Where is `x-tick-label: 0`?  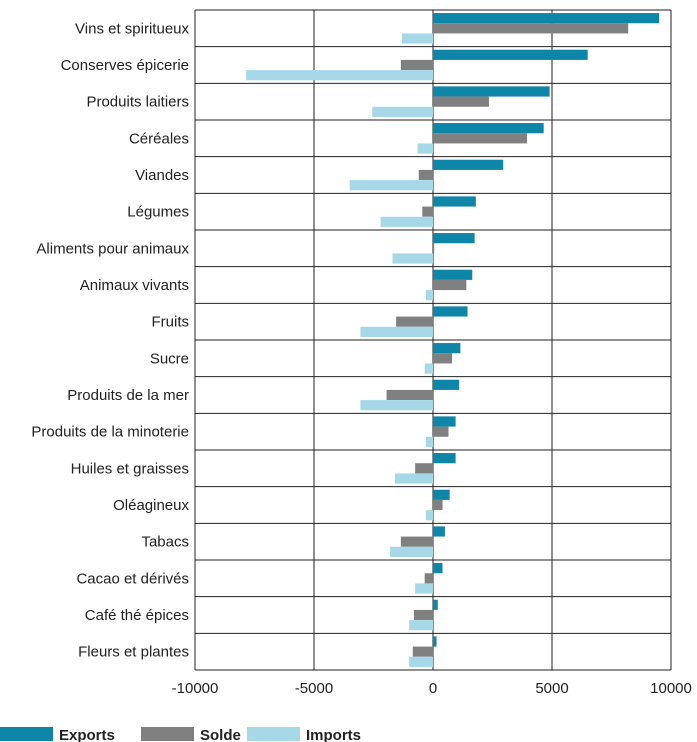 x-tick-label: 0 is located at coordinates (433, 688).